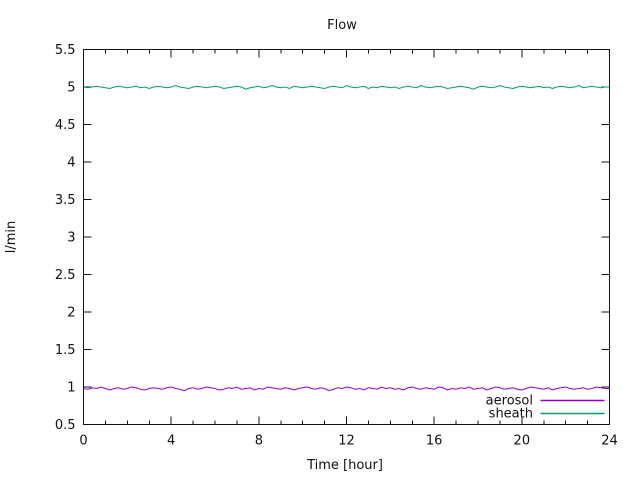  I want to click on y-tick-label: 1.5, so click(65, 350).